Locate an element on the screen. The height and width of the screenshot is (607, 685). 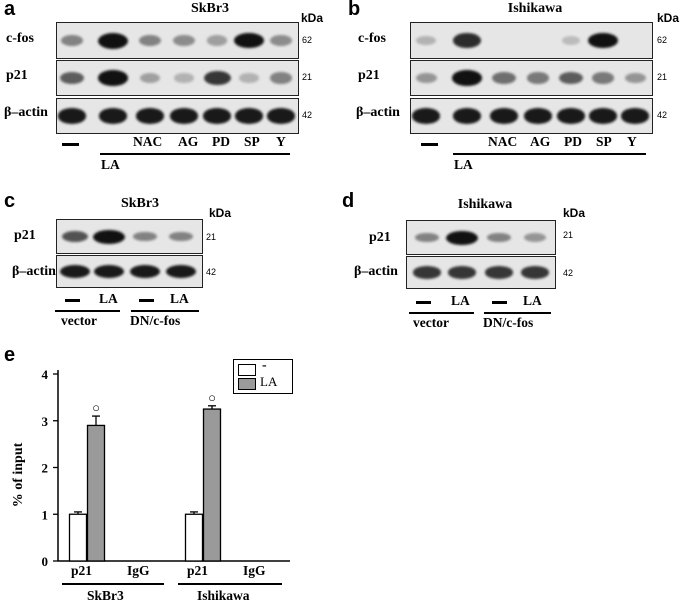
lane-label: NAC is located at coordinates (148, 141).